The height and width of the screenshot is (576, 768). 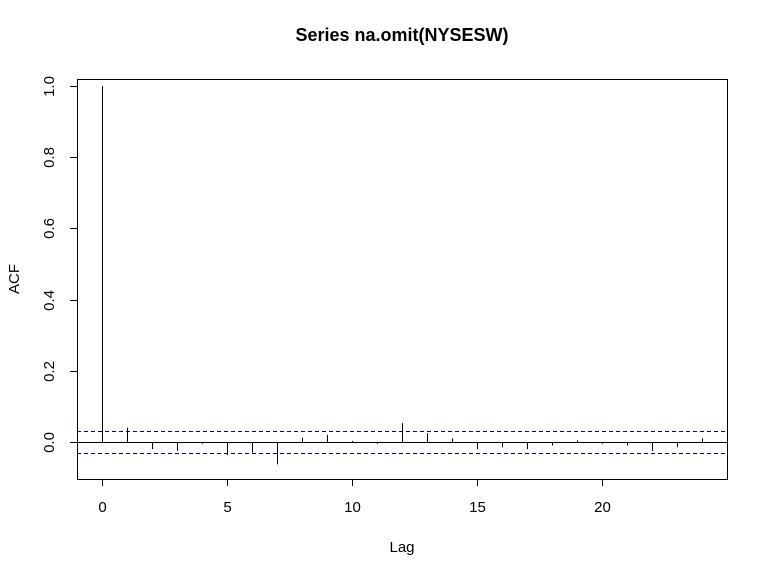 What do you see at coordinates (602, 507) in the screenshot?
I see `x-tick-label: 20` at bounding box center [602, 507].